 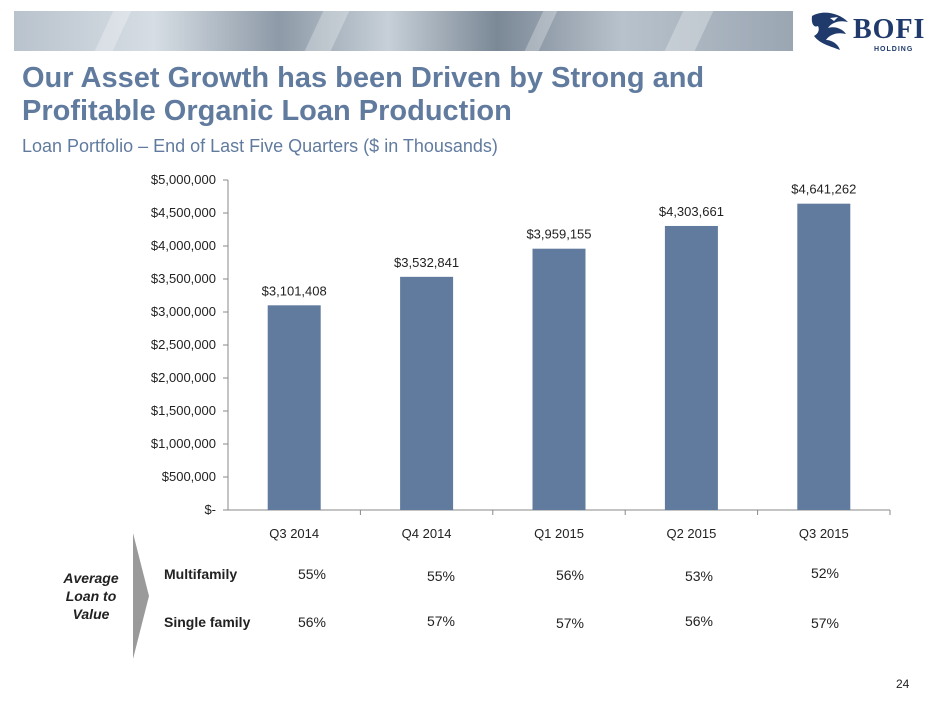 What do you see at coordinates (183, 443) in the screenshot?
I see `y-tick-label: $1,000,000` at bounding box center [183, 443].